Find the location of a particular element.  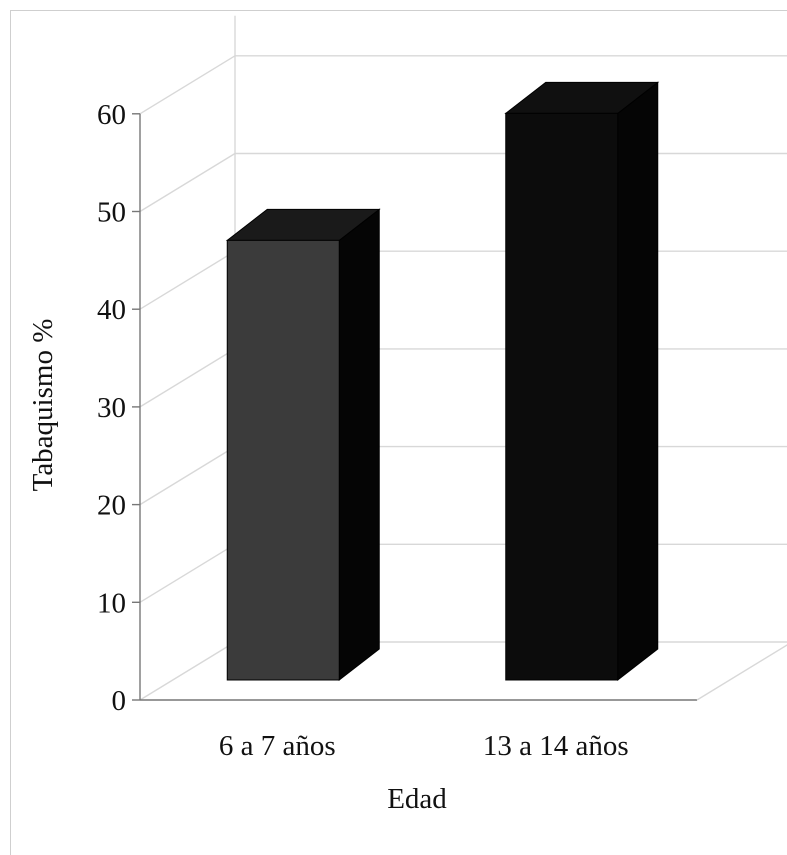

y-tick-labels: 0 10 20 30 40 50 60 is located at coordinates (111, 408).